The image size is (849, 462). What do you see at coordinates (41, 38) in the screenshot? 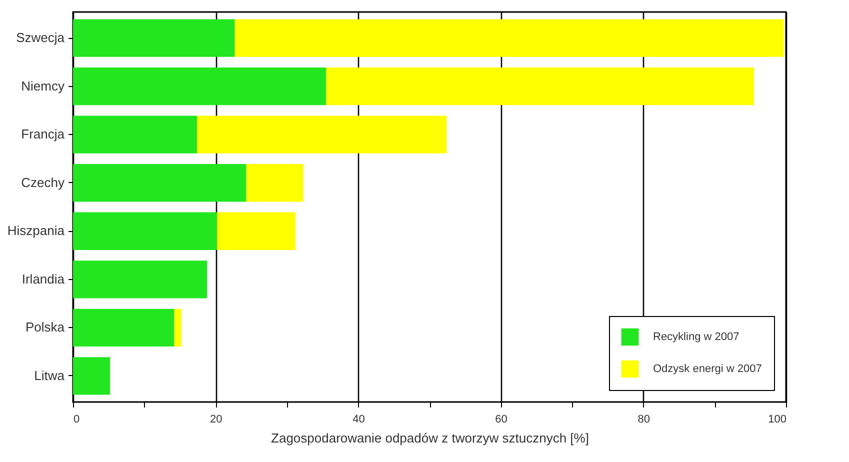
I see `y-tick-label: Szwecja` at bounding box center [41, 38].